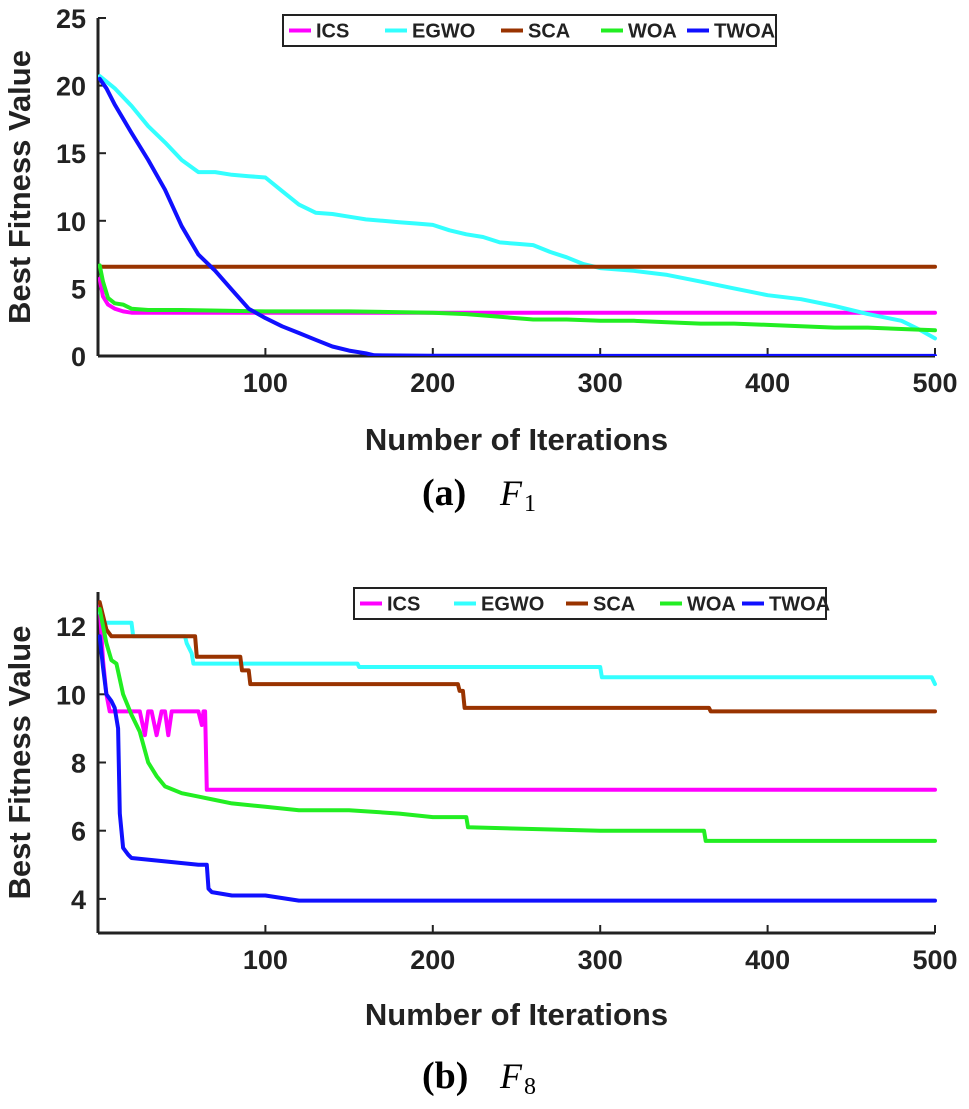 Image resolution: width=969 pixels, height=1109 pixels. What do you see at coordinates (78, 764) in the screenshot?
I see `y-tick-label: 8` at bounding box center [78, 764].